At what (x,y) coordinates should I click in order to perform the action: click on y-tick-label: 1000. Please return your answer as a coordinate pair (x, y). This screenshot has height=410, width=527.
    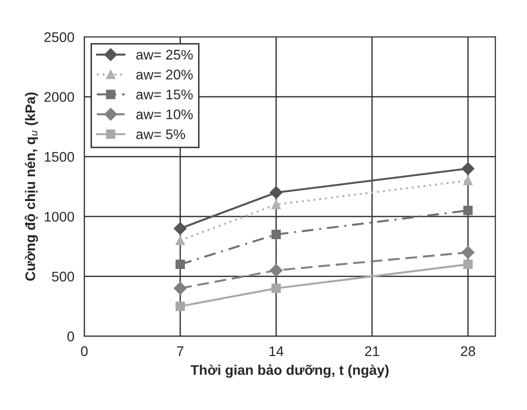
    Looking at the image, I should click on (59, 217).